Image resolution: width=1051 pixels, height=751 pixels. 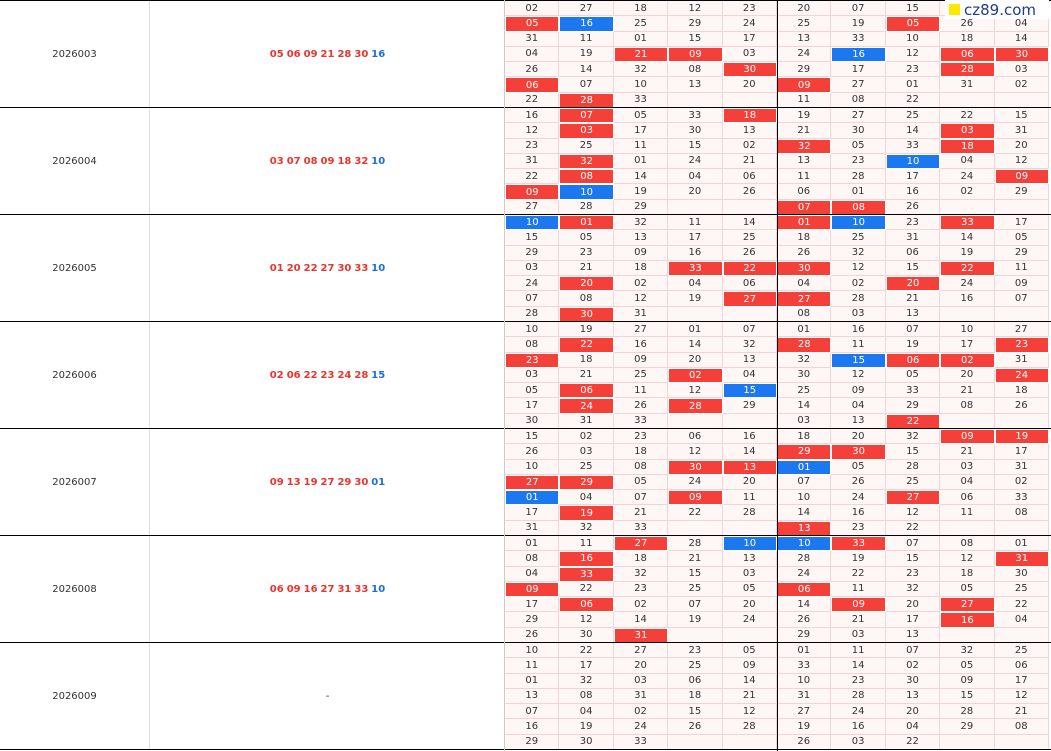 I want to click on grid-cell: 22, so click(x=749, y=268).